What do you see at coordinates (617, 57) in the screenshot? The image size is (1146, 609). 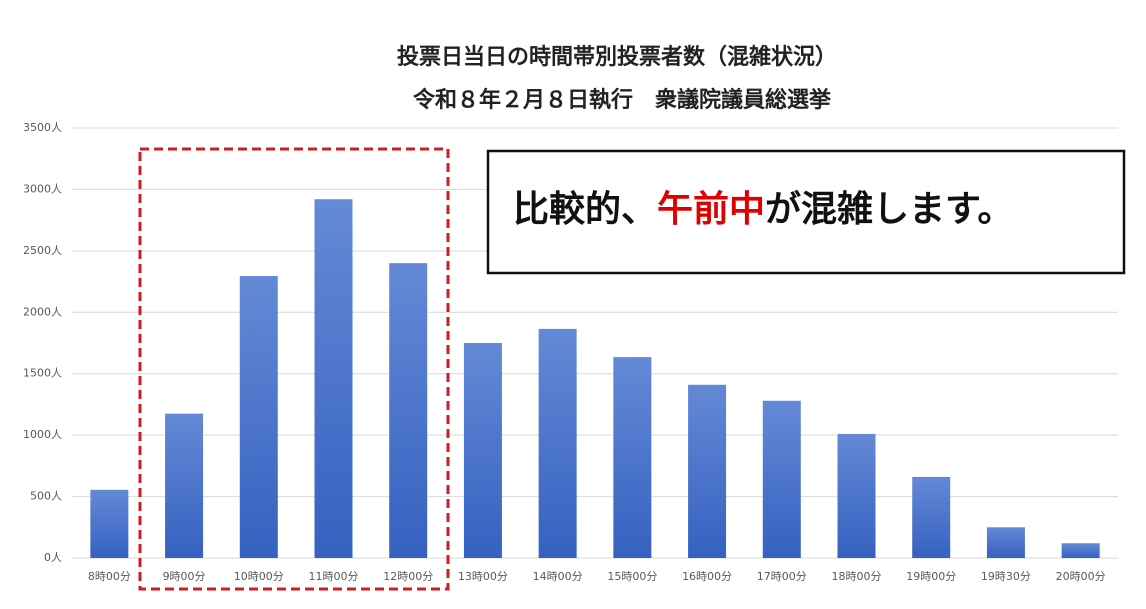 I see `chart-title: 投票日当日の時間帯別投票者数（混雑状況）` at bounding box center [617, 57].